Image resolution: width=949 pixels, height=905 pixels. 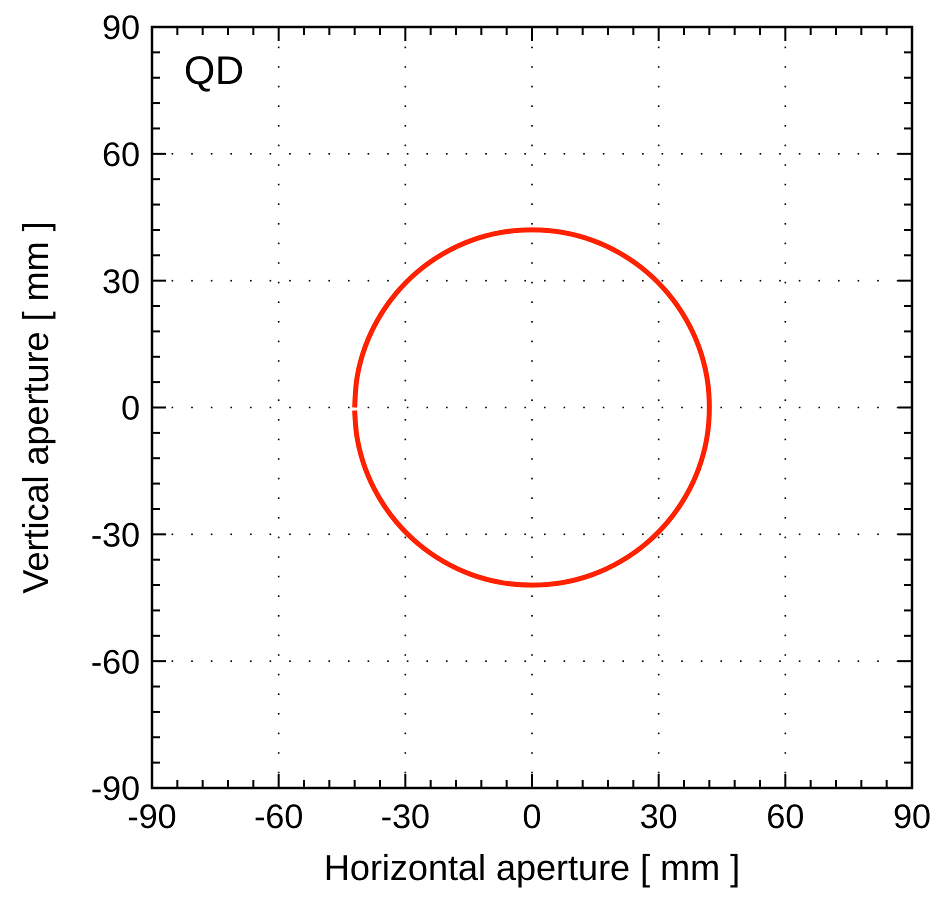 I want to click on y-tick-label: 90, so click(x=121, y=28).